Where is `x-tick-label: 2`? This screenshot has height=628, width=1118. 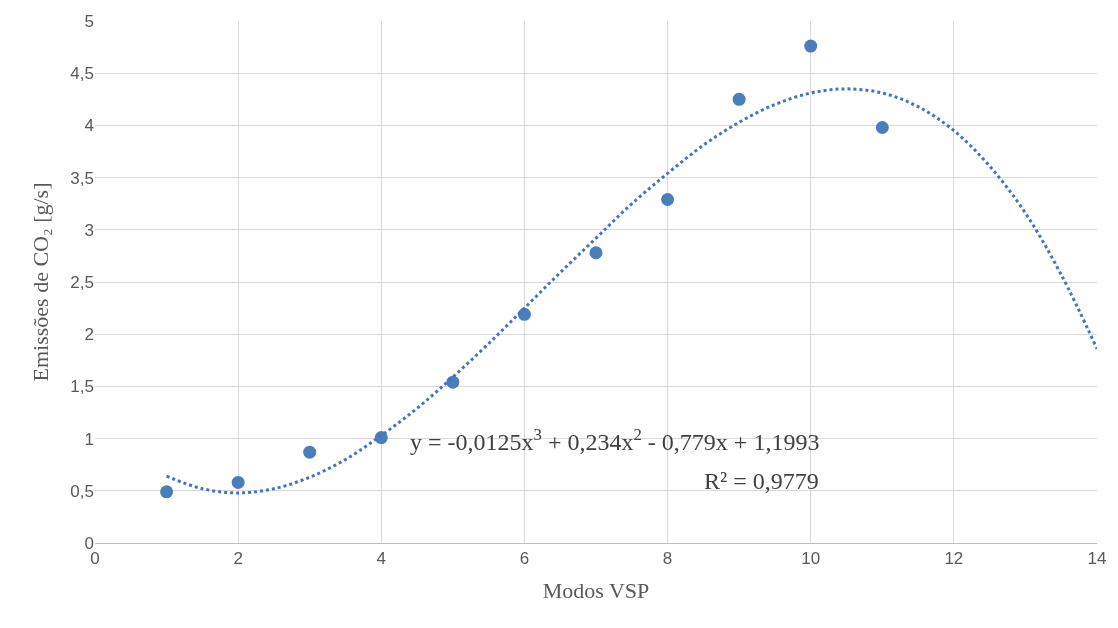
x-tick-label: 2 is located at coordinates (238, 559).